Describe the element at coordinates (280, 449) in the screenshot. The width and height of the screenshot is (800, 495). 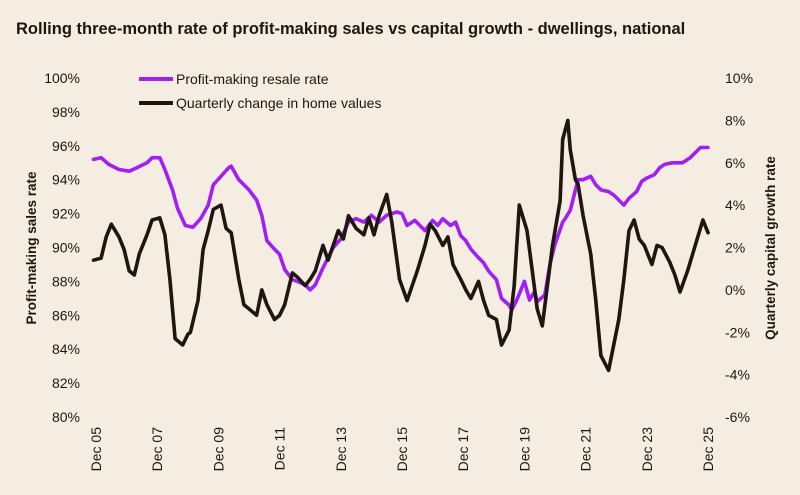
I see `x-tick-label: Dec 11` at that location.